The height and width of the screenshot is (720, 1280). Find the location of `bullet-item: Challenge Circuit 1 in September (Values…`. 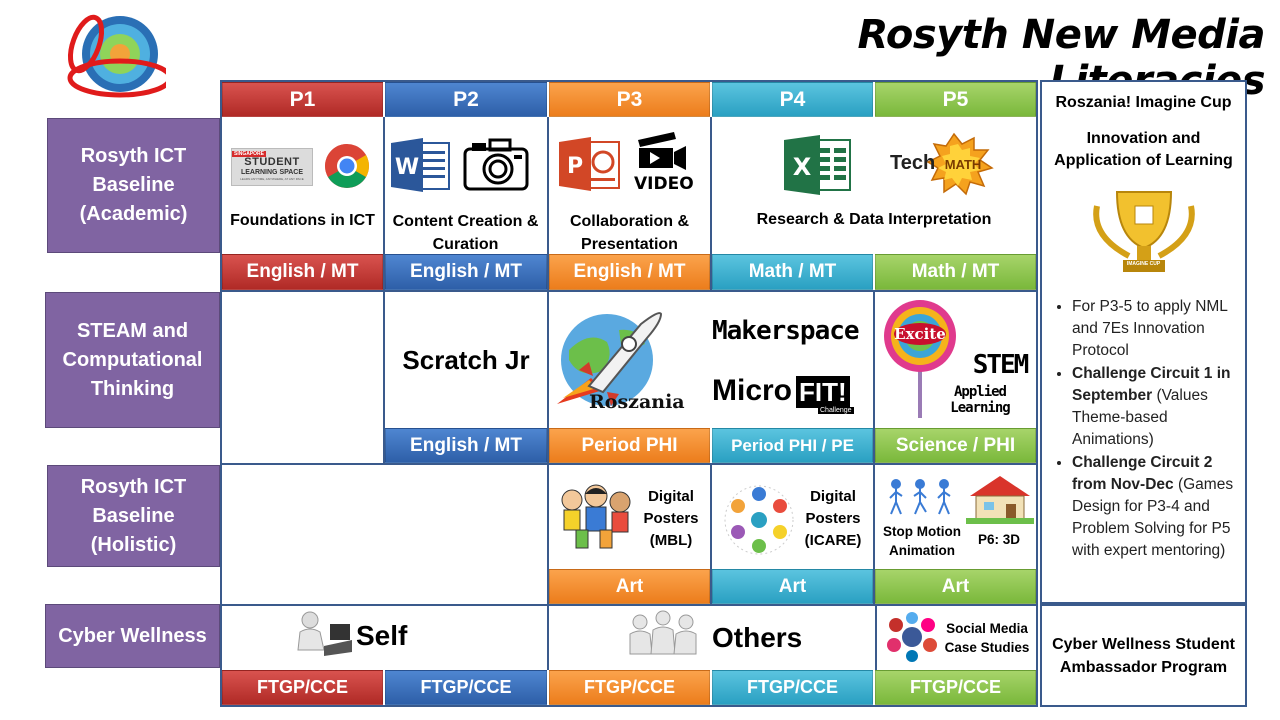

bullet-item: Challenge Circuit 1 in September (Values… is located at coordinates (1158, 407).